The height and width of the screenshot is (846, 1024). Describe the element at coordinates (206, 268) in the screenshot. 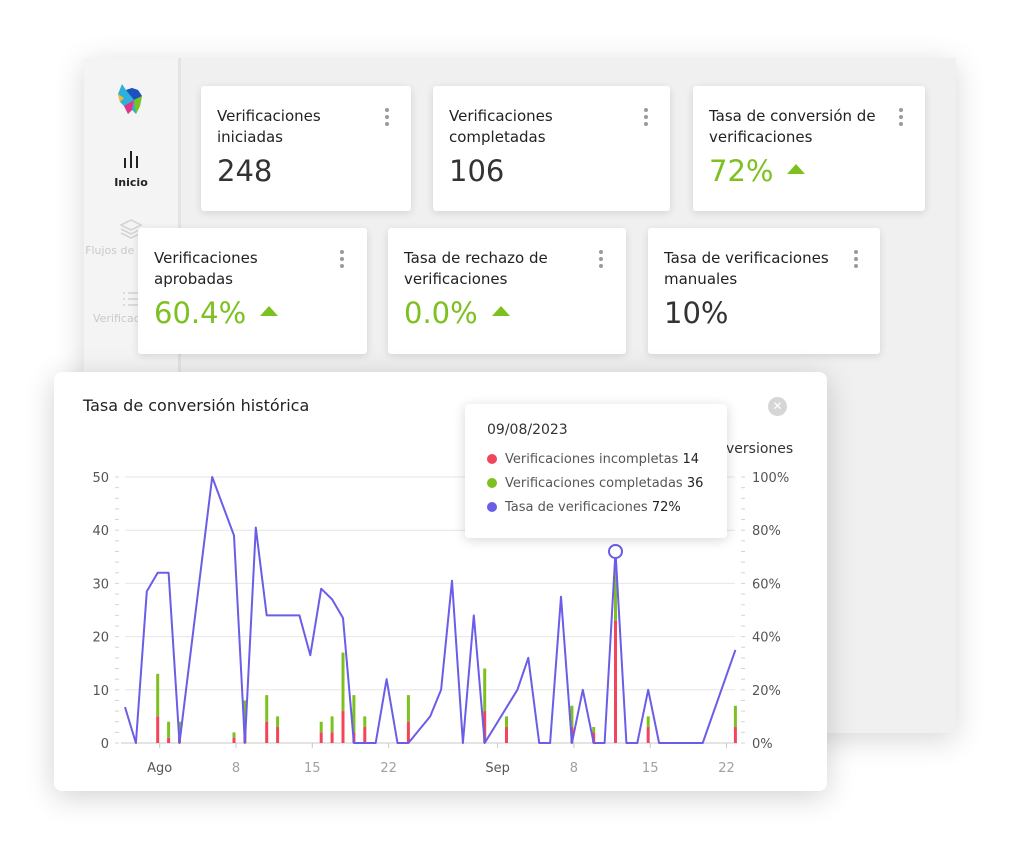

I see `card-title: Verificaciones aprobadas` at that location.